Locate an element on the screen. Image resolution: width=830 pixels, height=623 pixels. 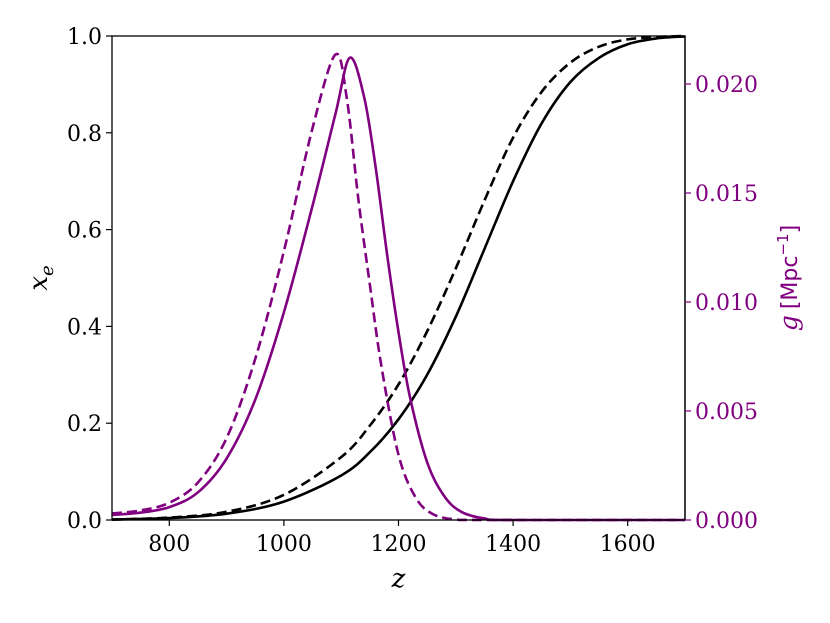
y-right-tick-label: 0.010 is located at coordinates (726, 303).